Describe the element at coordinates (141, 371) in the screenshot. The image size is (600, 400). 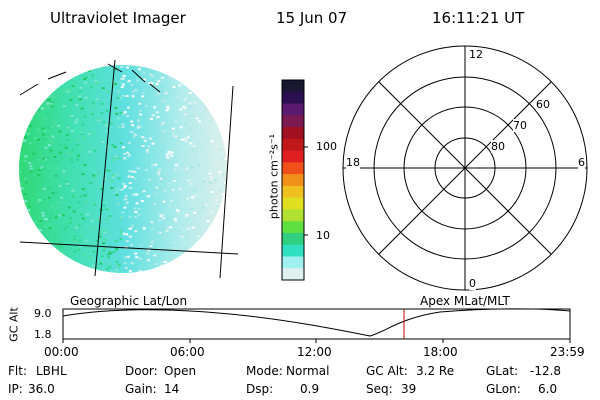
I see `door-label: Door:` at that location.